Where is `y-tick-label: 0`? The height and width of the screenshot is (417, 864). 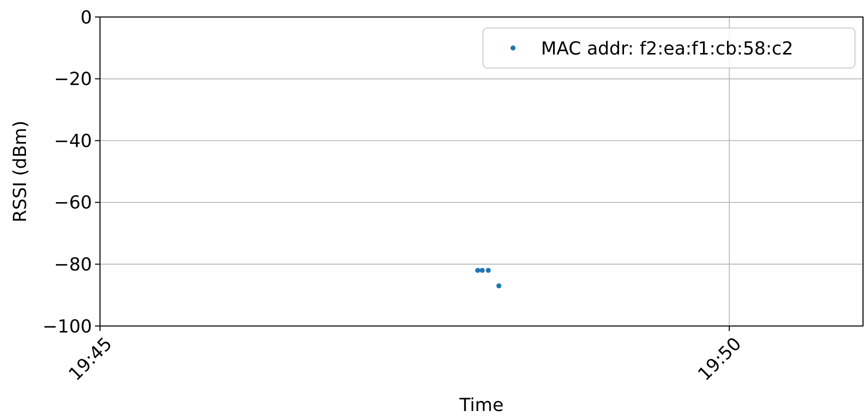 y-tick-label: 0 is located at coordinates (86, 17).